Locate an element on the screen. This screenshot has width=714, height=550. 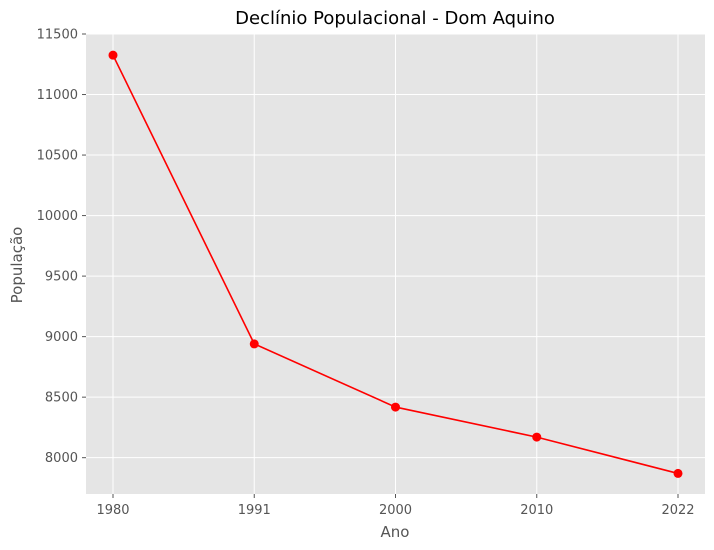
y-tick-label: 10500 is located at coordinates (57, 156).